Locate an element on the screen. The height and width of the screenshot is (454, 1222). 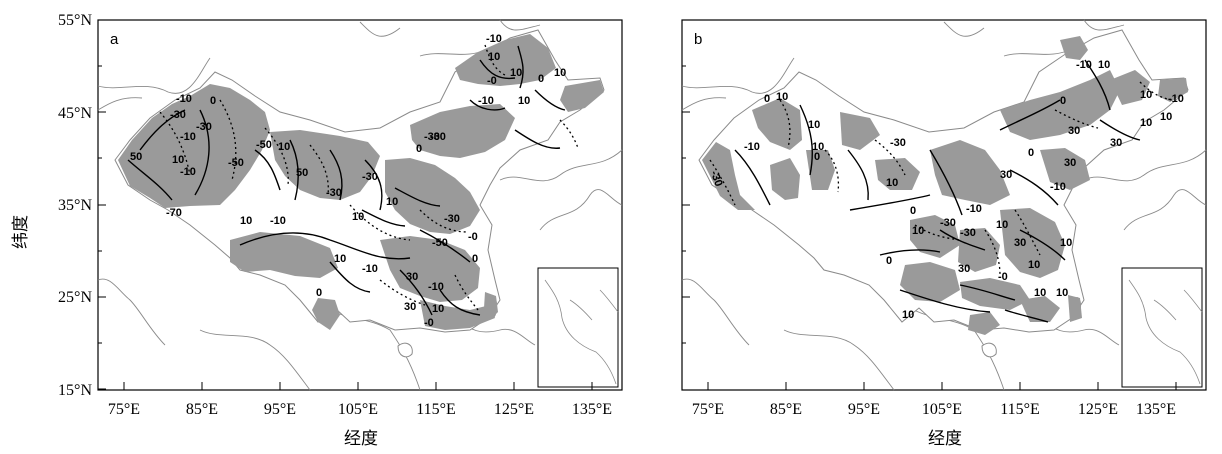
y-tick-label: 55°N is located at coordinates (75, 20).